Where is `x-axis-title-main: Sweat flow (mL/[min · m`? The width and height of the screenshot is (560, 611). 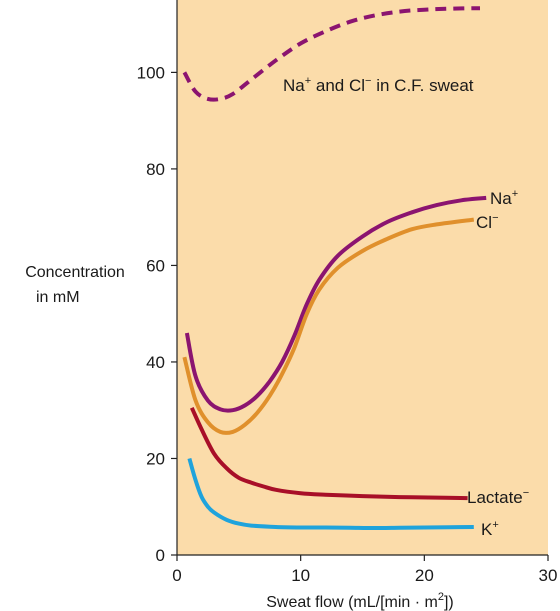 x-axis-title-main: Sweat flow (mL/[min · m is located at coordinates (352, 602).